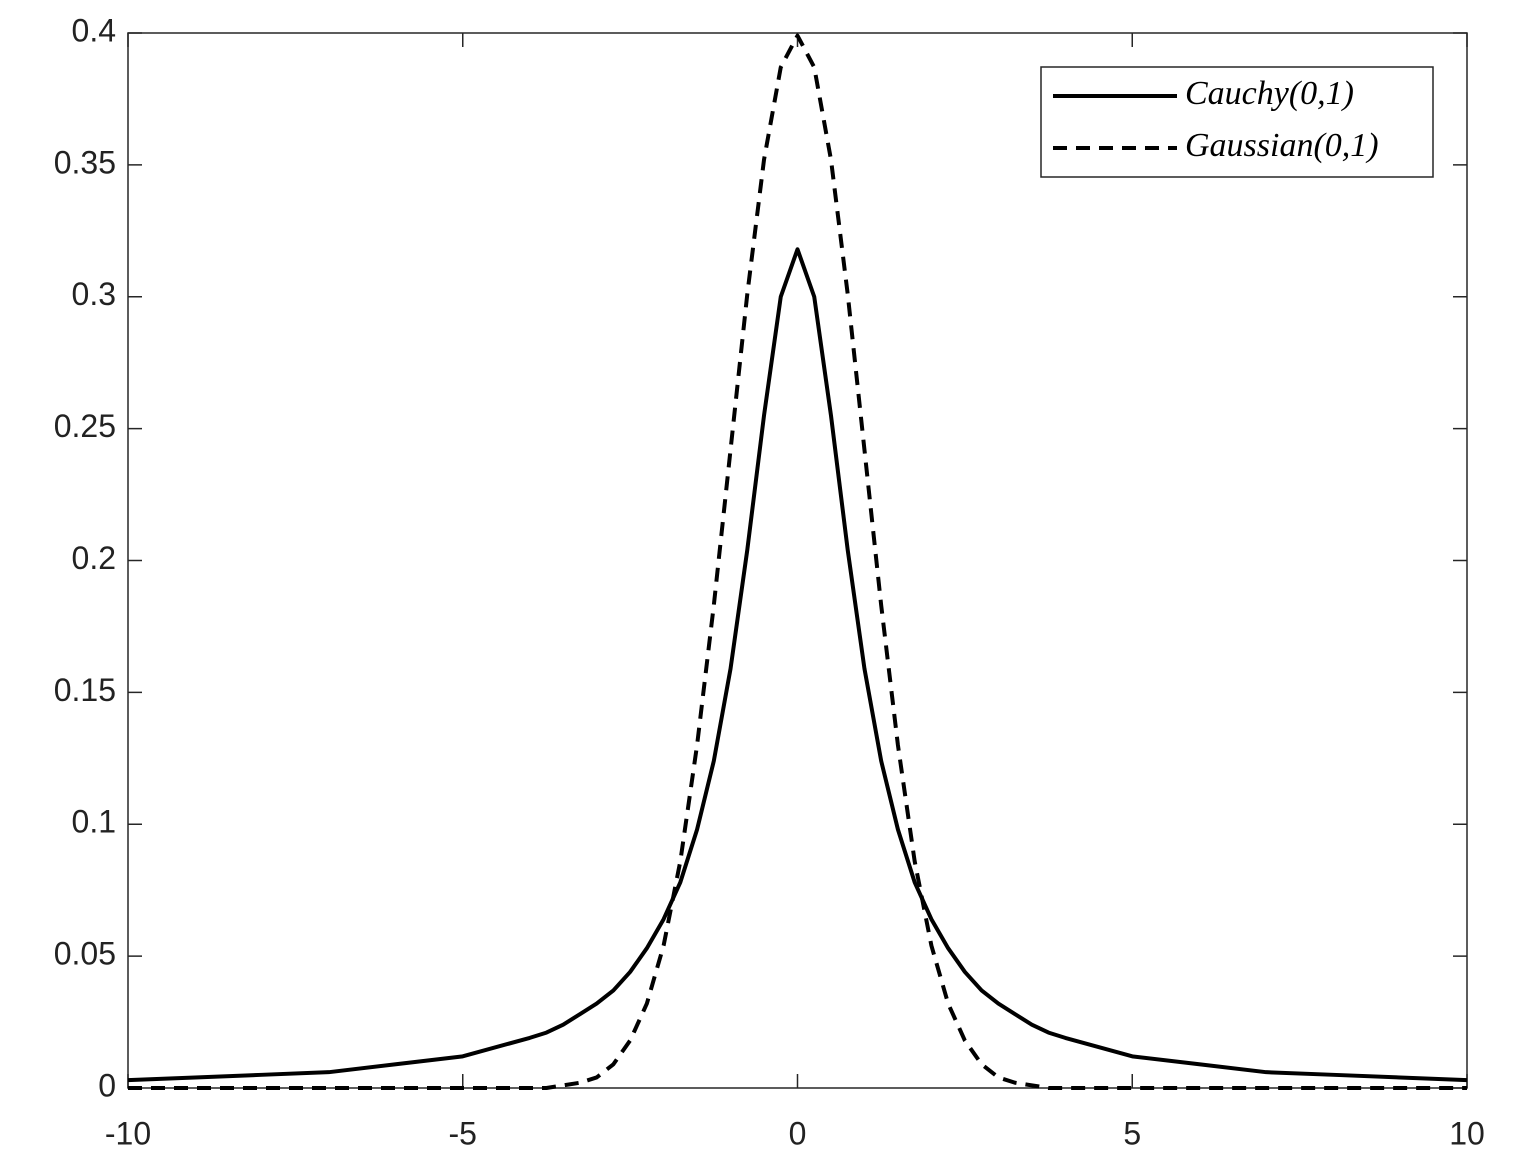 This screenshot has width=1513, height=1171. I want to click on y-tick-label: 0.4, so click(94, 30).